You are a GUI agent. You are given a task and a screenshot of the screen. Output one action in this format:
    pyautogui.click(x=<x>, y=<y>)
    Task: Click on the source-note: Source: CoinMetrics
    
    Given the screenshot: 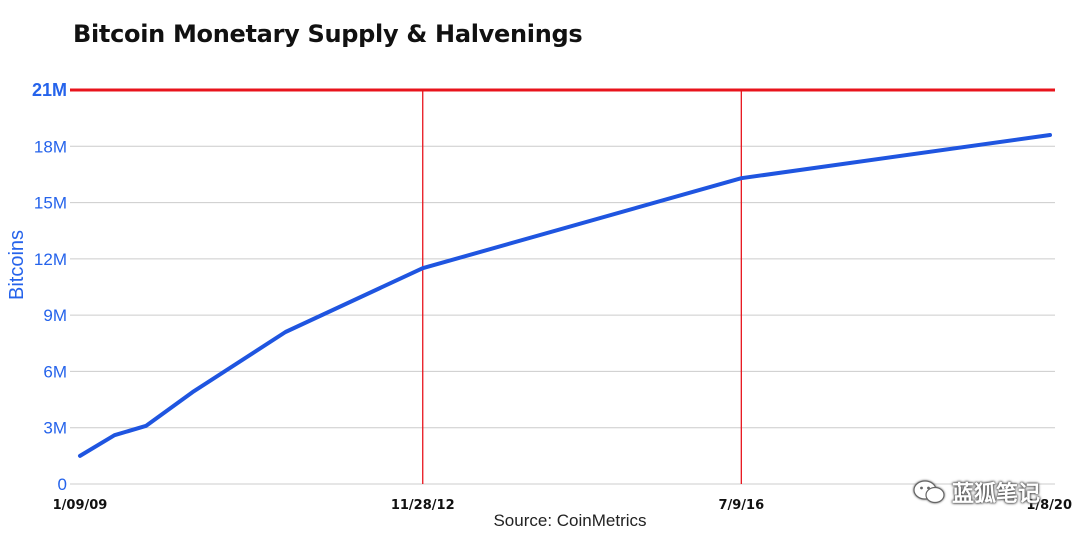 What is the action you would take?
    pyautogui.click(x=570, y=520)
    